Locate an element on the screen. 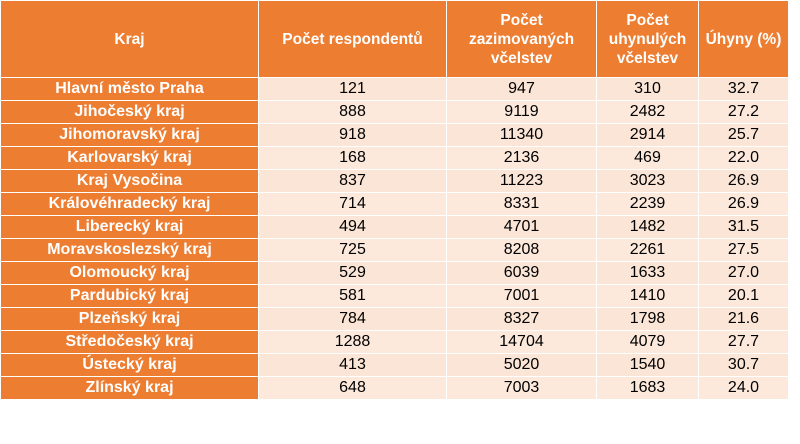  table-row: Jihočeský kraj 888 9119 2482 27.2 is located at coordinates (394, 112).